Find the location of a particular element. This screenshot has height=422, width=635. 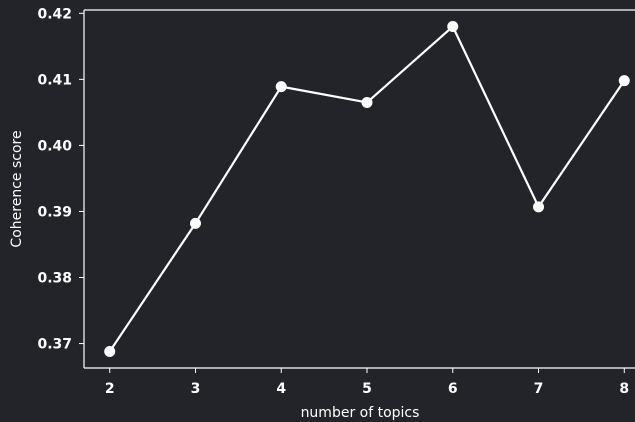

y-tick-label: 0.39 is located at coordinates (54, 212).